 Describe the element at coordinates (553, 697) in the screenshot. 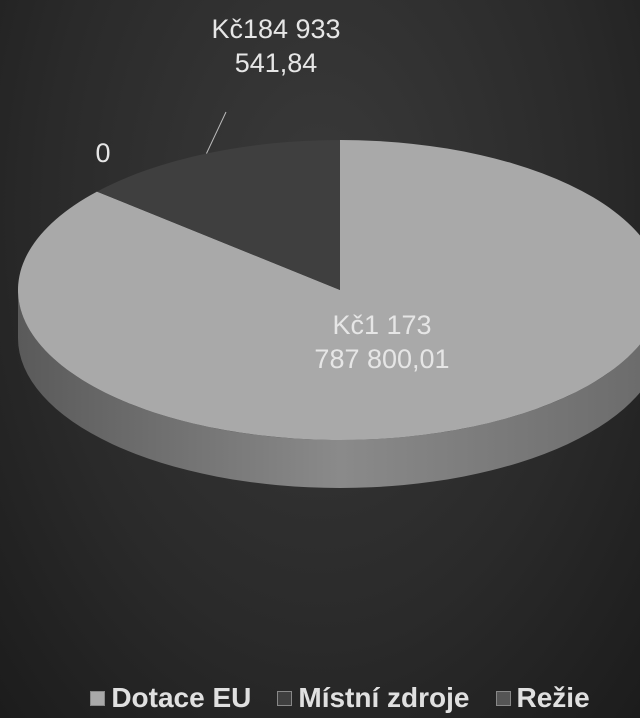

I see `legend-label: Režie` at that location.